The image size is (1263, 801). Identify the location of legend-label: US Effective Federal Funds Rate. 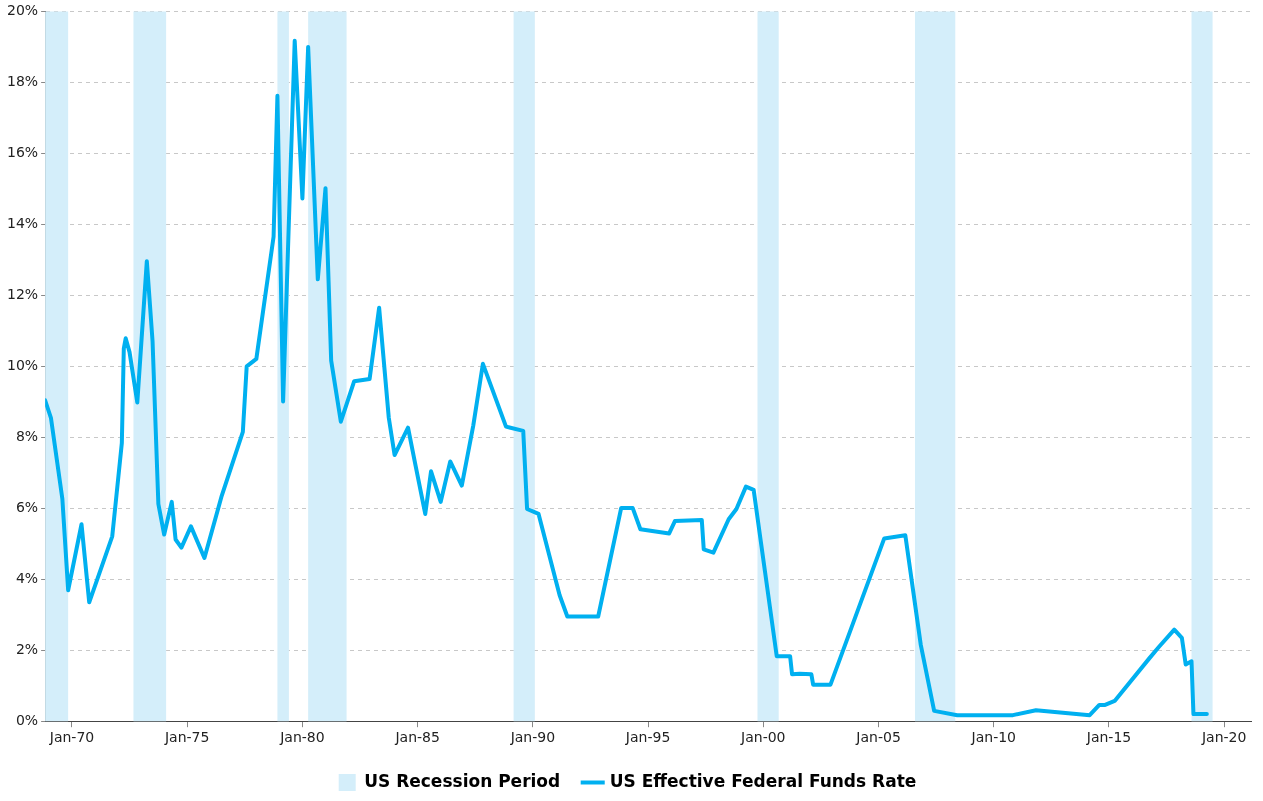
(763, 780).